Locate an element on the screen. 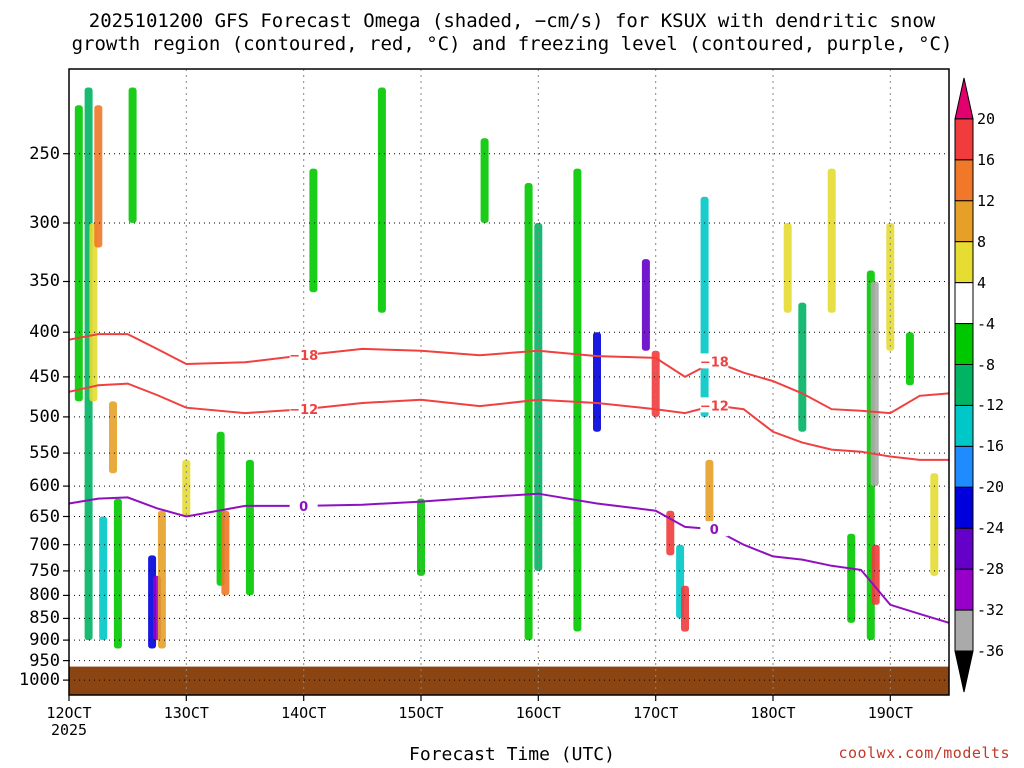 The height and width of the screenshot is (768, 1024). y-tick-label: 700 is located at coordinates (44, 544).